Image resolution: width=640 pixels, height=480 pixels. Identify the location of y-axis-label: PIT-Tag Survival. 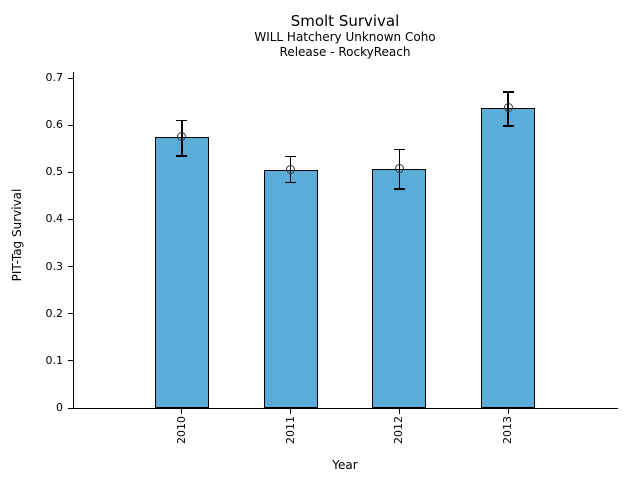
(17, 235).